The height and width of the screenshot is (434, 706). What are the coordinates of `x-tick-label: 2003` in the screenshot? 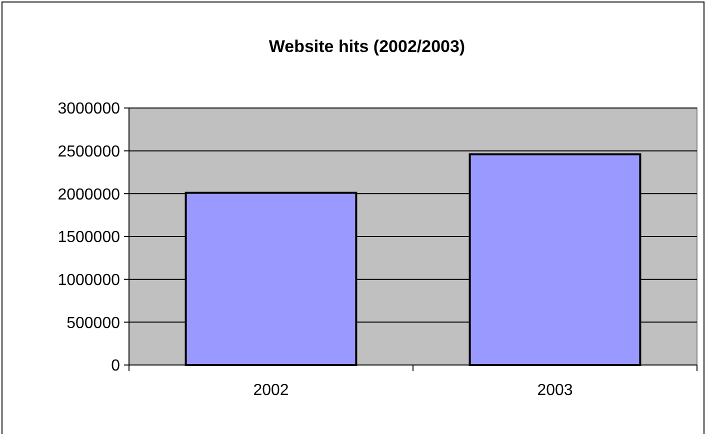 It's located at (555, 390).